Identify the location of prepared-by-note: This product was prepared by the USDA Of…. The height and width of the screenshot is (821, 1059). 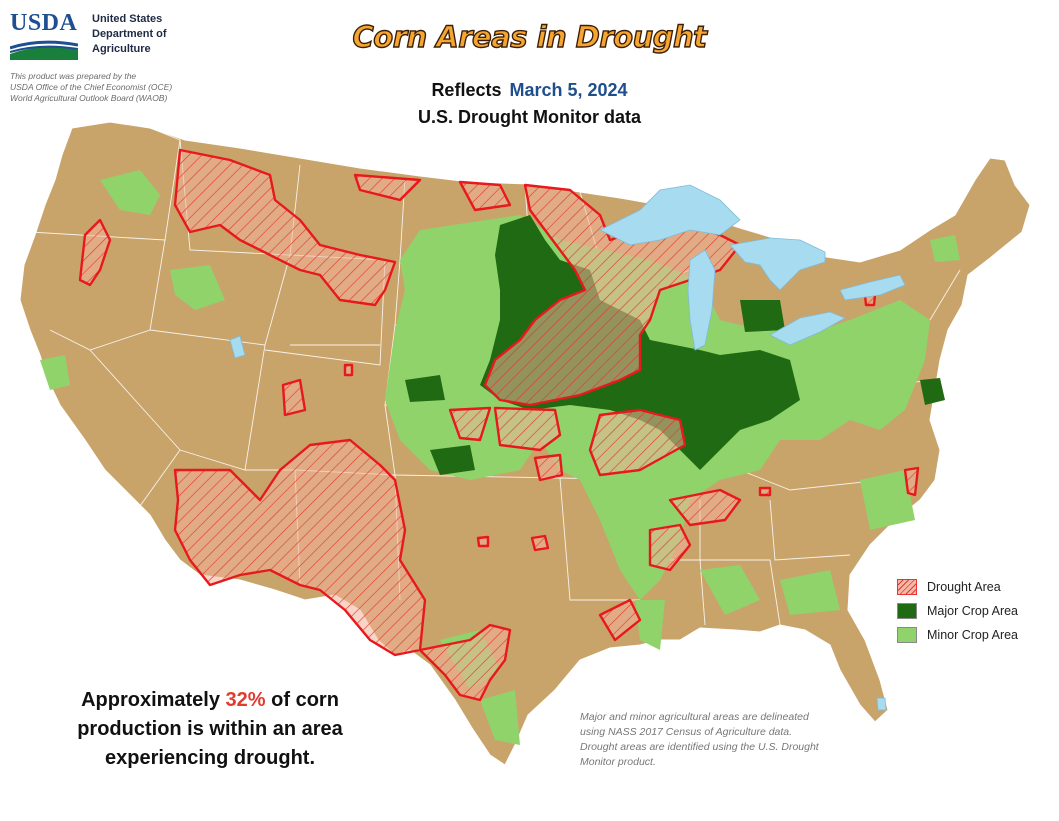
(91, 87).